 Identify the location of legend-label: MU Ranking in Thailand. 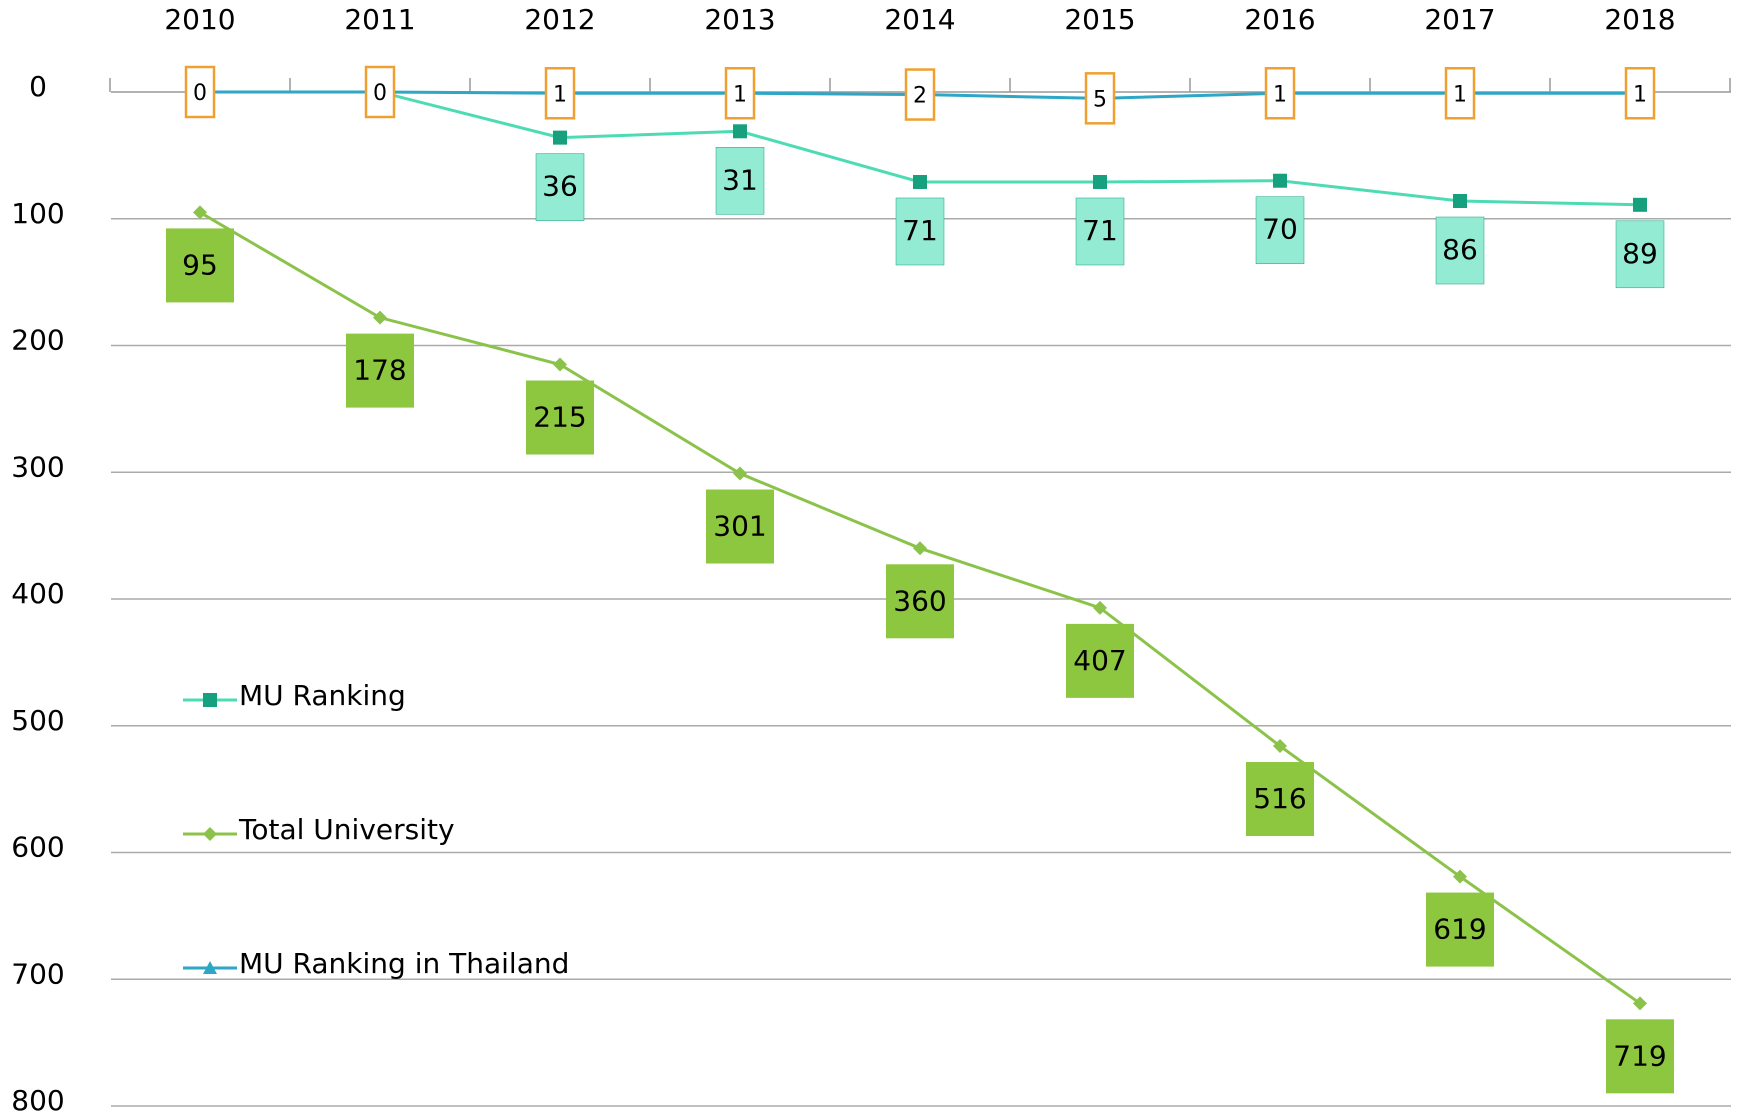
(404, 963).